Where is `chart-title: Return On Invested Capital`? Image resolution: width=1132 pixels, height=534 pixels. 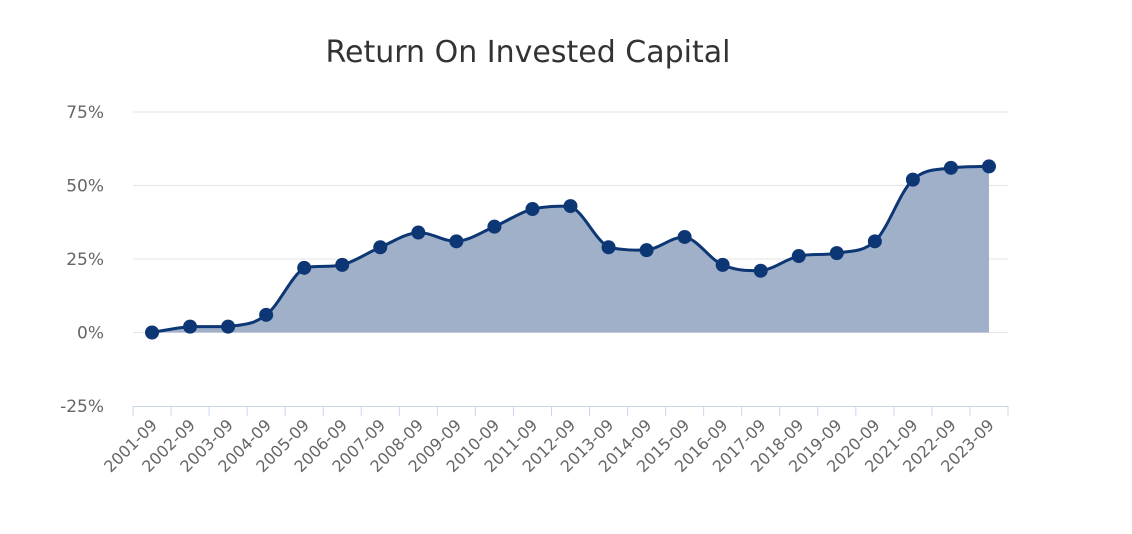 chart-title: Return On Invested Capital is located at coordinates (528, 52).